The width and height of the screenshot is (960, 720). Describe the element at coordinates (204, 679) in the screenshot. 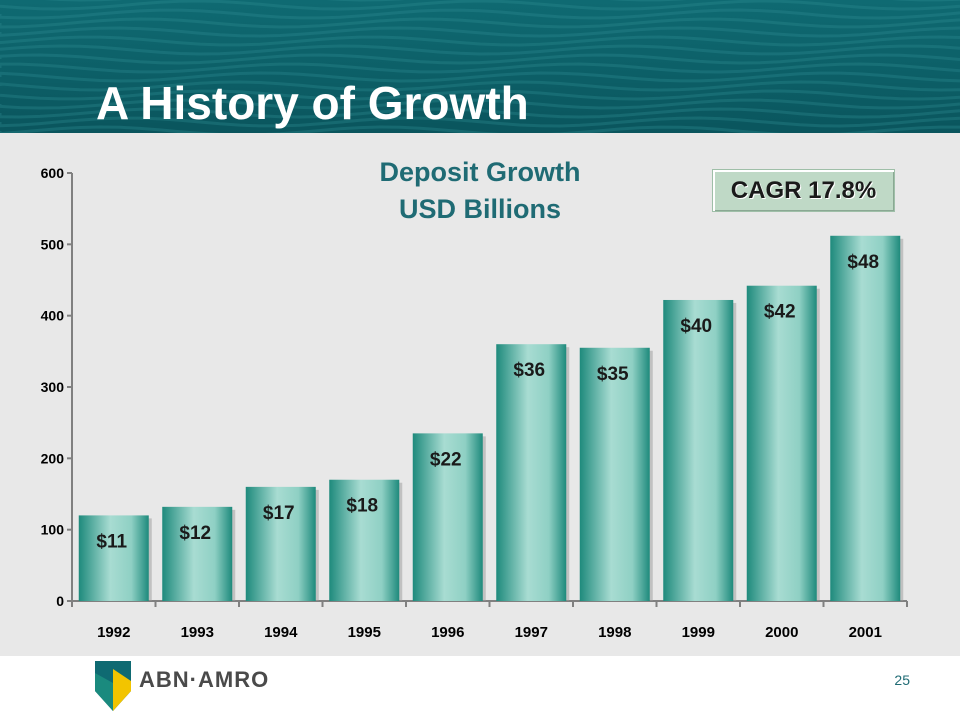

I see `brand-wordmark: ABN·AMRO` at that location.